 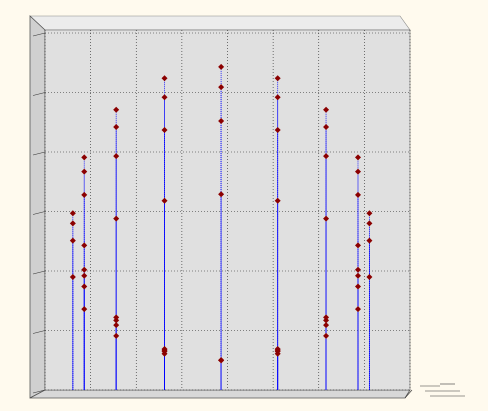 I want to click on floor, so click(x=220, y=394).